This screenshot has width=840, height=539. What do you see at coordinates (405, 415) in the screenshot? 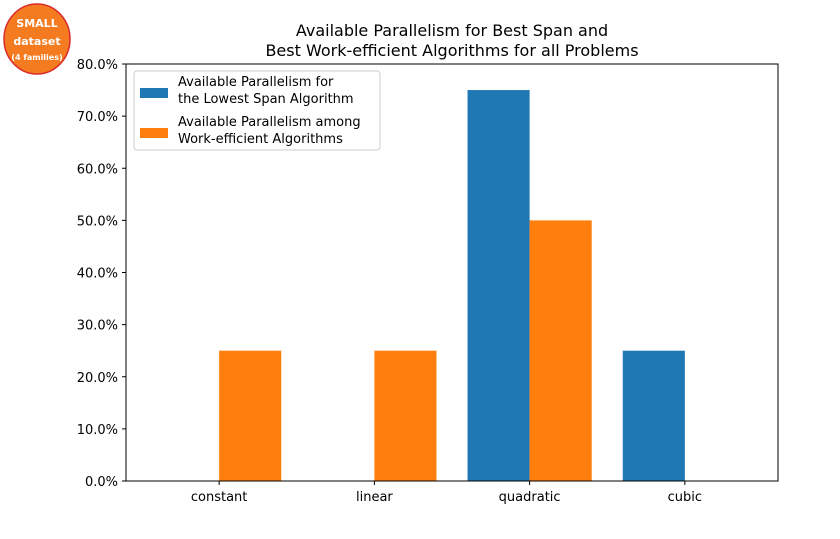
I see `bar-series-2-linear` at bounding box center [405, 415].